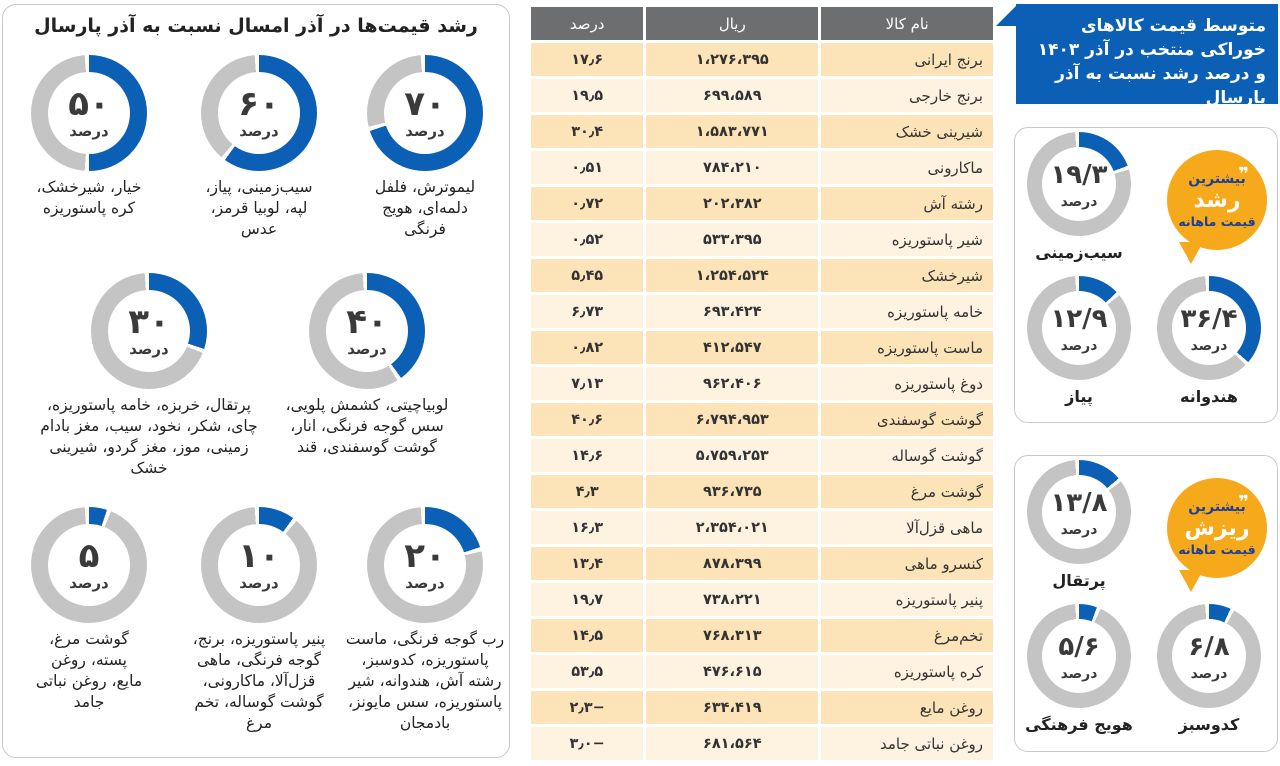  Describe the element at coordinates (1079, 503) in the screenshot. I see `donut-value: ۱۳/۸` at that location.